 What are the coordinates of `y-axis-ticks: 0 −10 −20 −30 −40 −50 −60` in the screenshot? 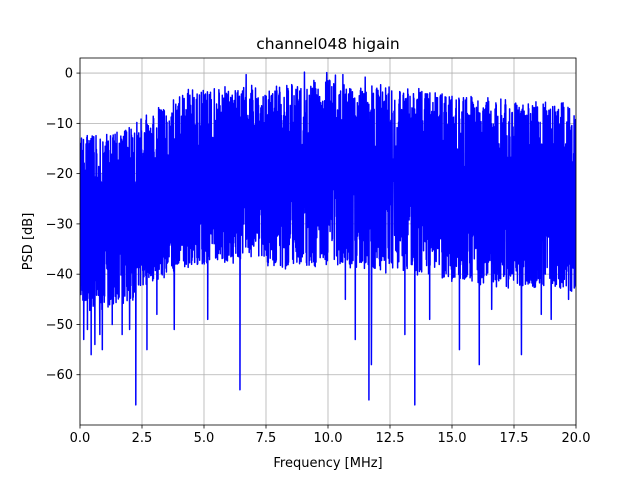 It's located at (63, 225).